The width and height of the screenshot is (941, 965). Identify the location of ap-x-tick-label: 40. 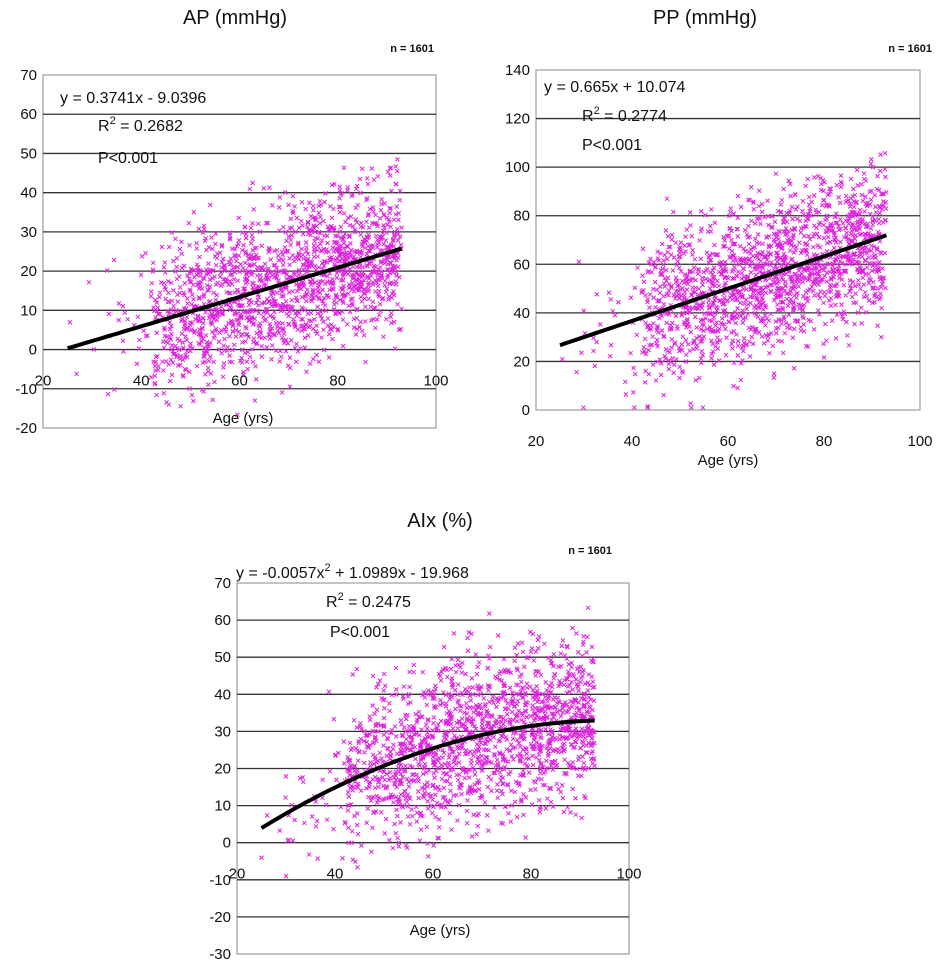
(141, 381).